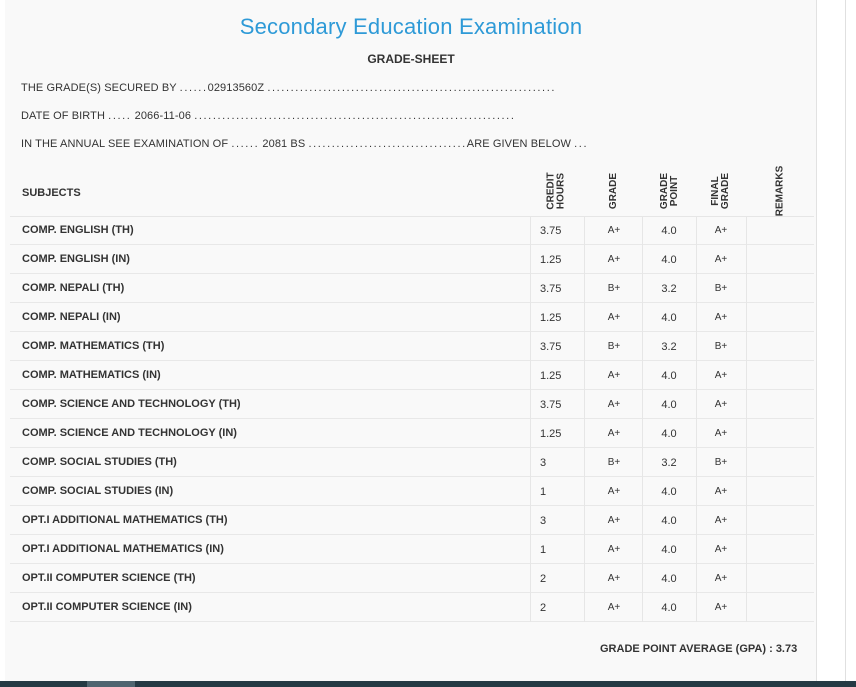  I want to click on subject-name: OPT.II COMPUTER SCIENCE (TH), so click(109, 578).